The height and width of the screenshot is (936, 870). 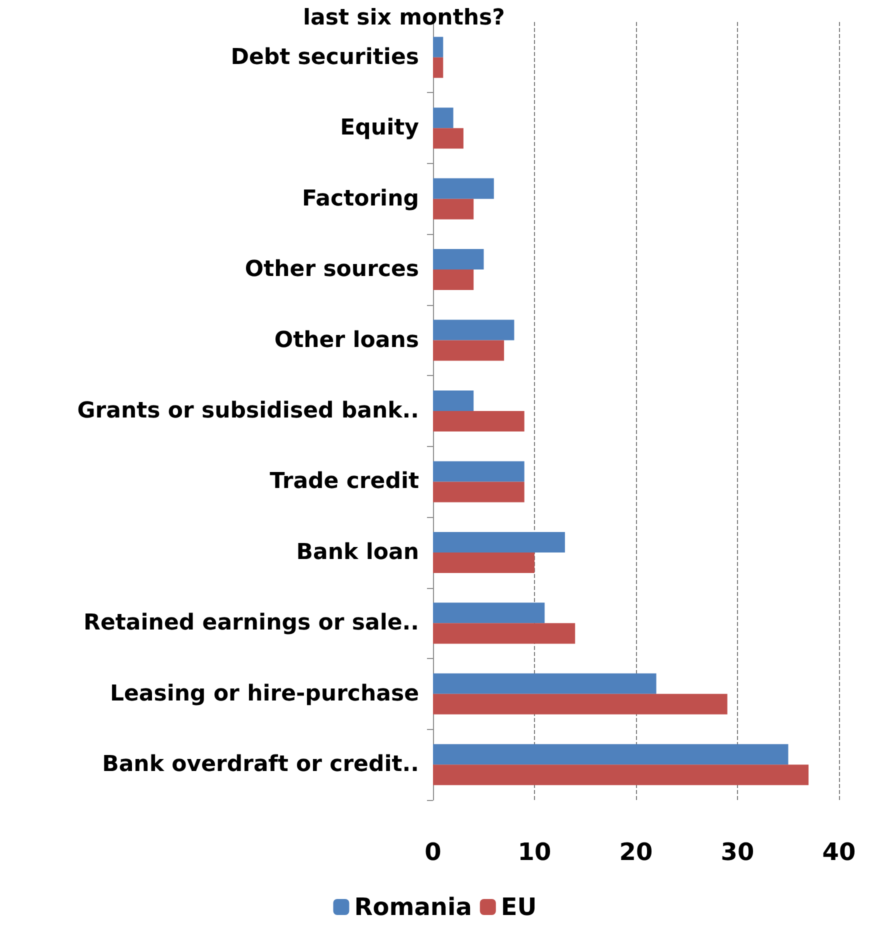 What do you see at coordinates (737, 852) in the screenshot?
I see `x-tick-label: 30` at bounding box center [737, 852].